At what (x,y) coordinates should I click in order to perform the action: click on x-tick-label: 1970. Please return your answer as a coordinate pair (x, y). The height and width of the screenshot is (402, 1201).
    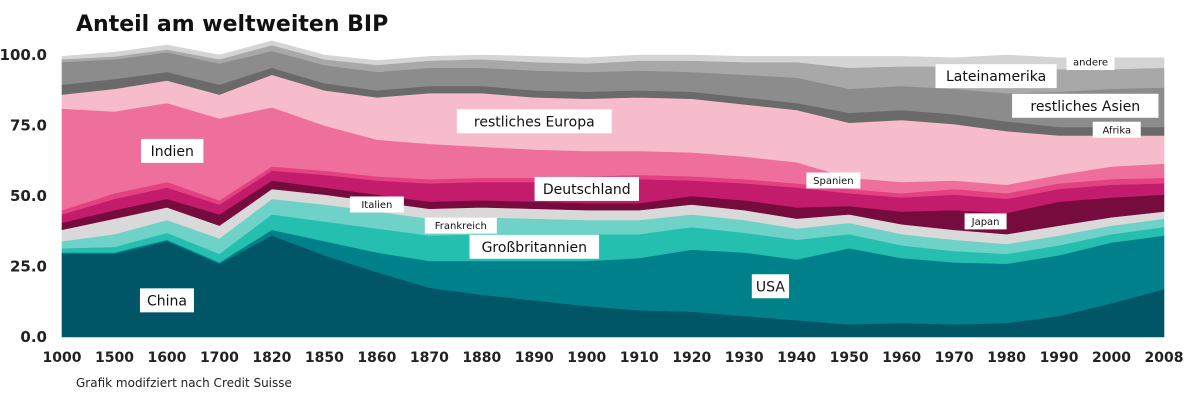
    Looking at the image, I should click on (954, 358).